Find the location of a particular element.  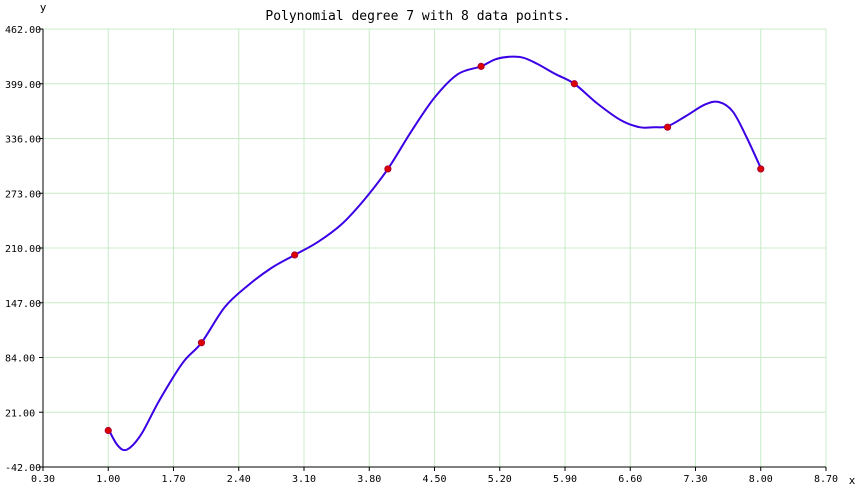

chart-title: Polynomial degree 7 with 8 data points. is located at coordinates (417, 16).